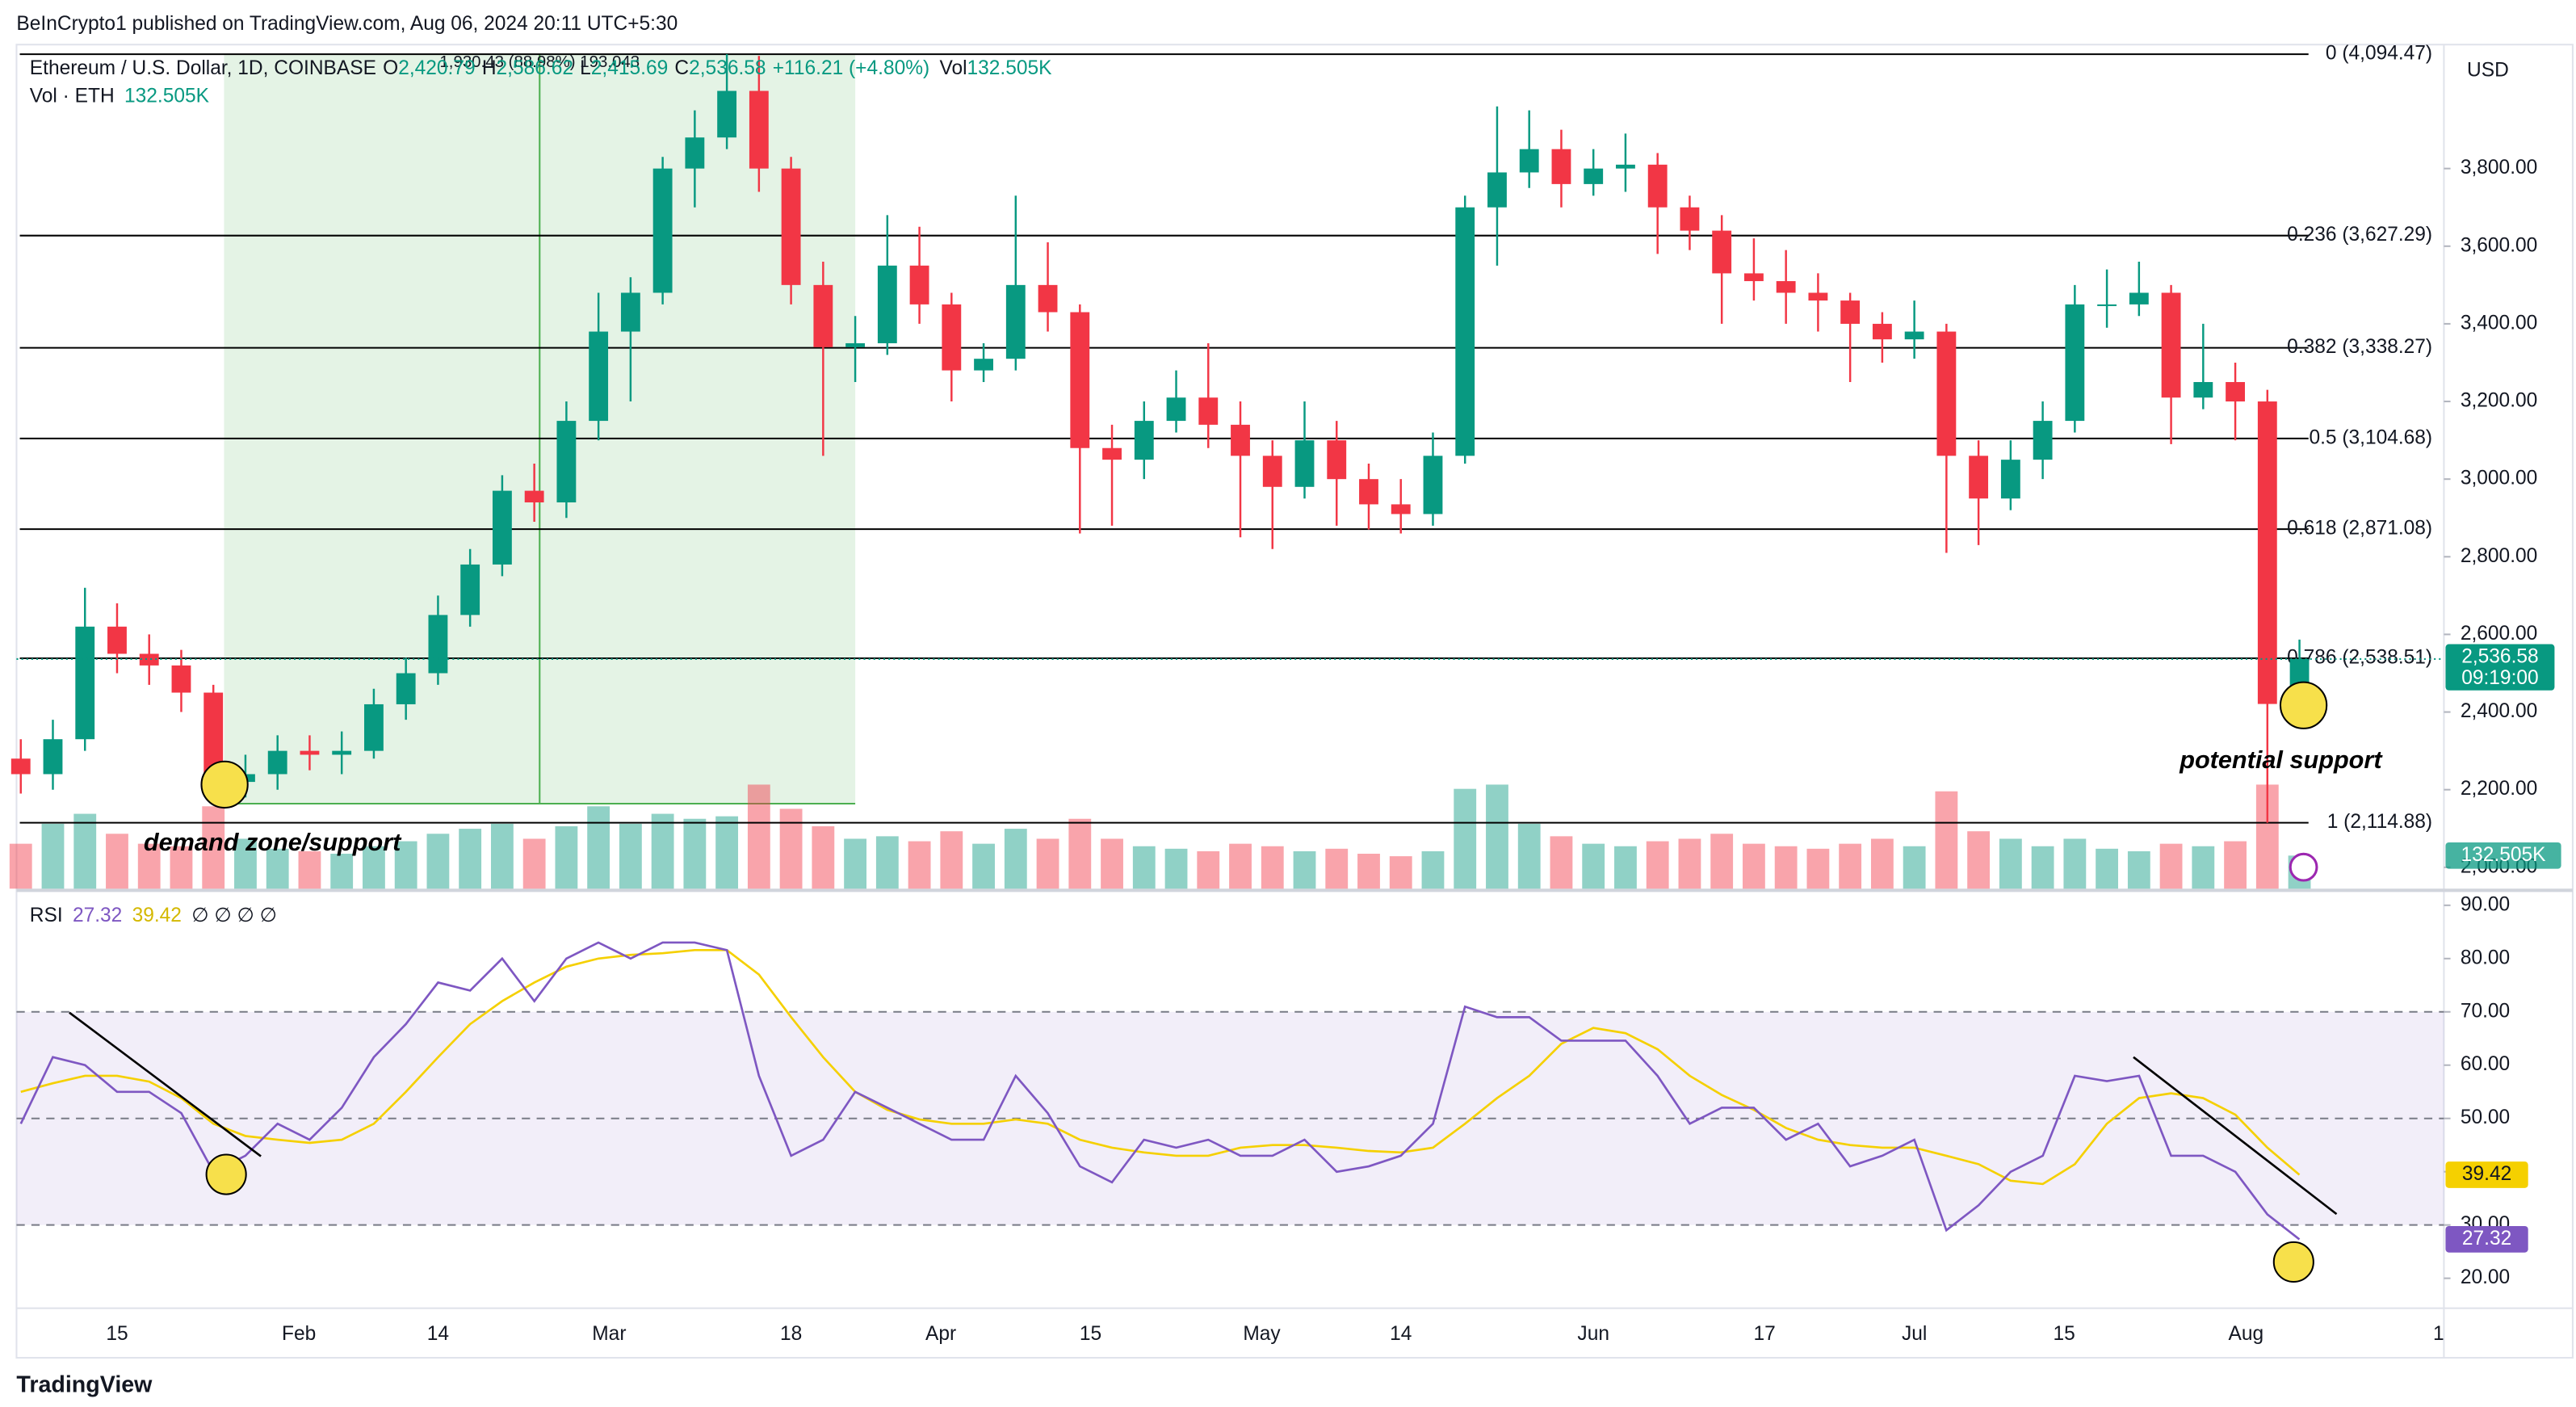 The width and height of the screenshot is (2576, 1407). Describe the element at coordinates (1914, 1334) in the screenshot. I see `x-tick-label: Jul` at that location.